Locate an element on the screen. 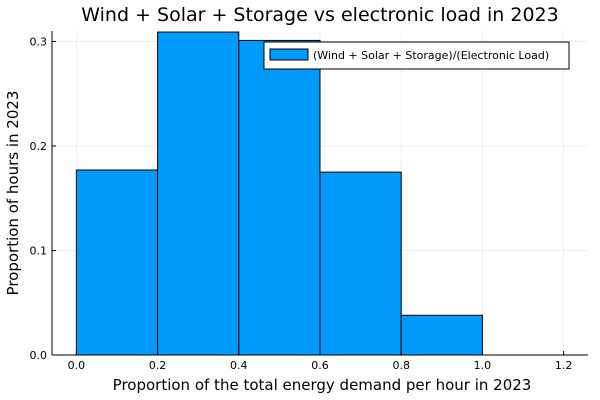 This screenshot has width=600, height=400. x-tick-label: 0.6 is located at coordinates (320, 365).